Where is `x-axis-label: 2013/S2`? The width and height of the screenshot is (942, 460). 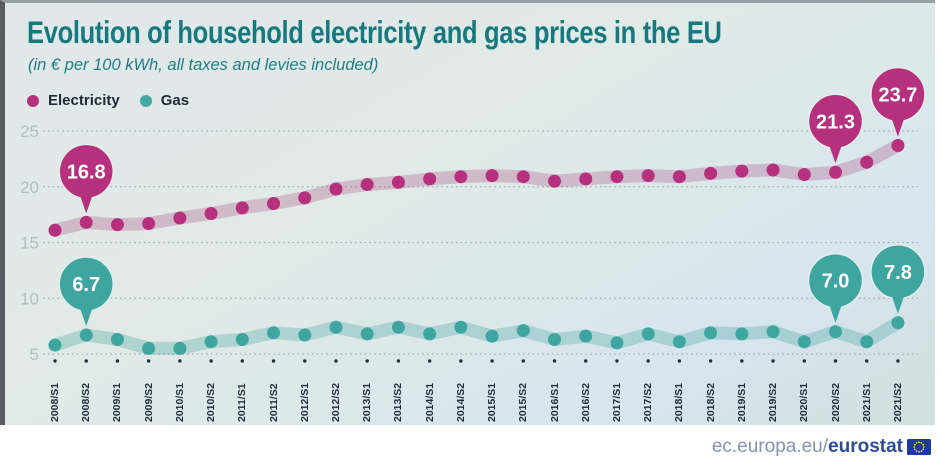 x-axis-label: 2013/S2 is located at coordinates (398, 402).